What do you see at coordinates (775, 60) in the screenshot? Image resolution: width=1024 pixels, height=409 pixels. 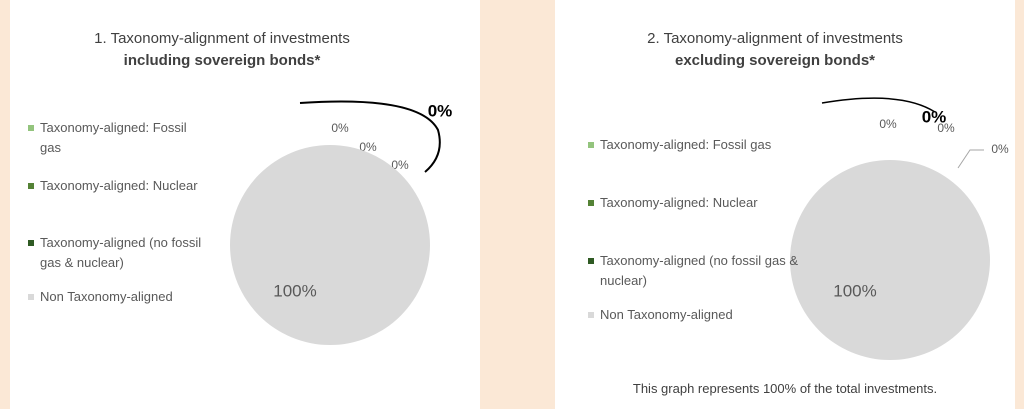 I see `chart-subtitle: excluding sovereign bonds*` at bounding box center [775, 60].